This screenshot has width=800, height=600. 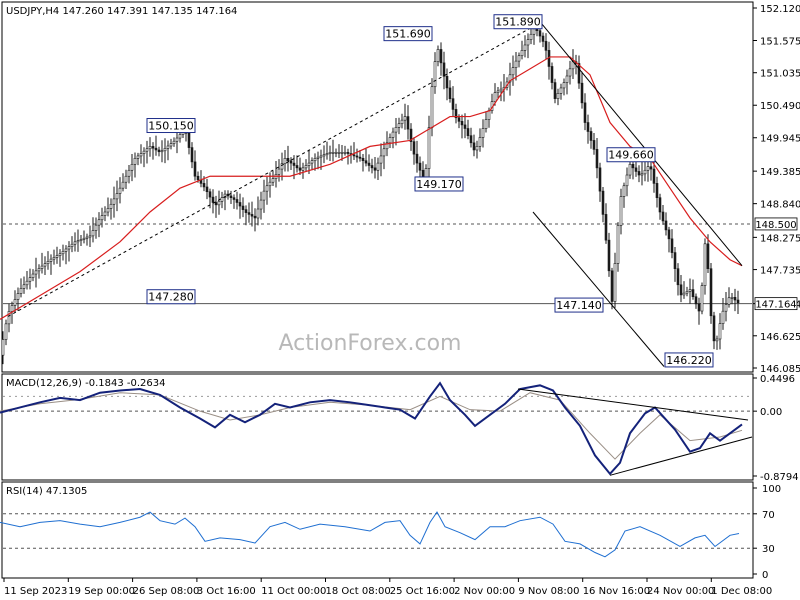 I want to click on macd-panel, so click(x=376, y=428).